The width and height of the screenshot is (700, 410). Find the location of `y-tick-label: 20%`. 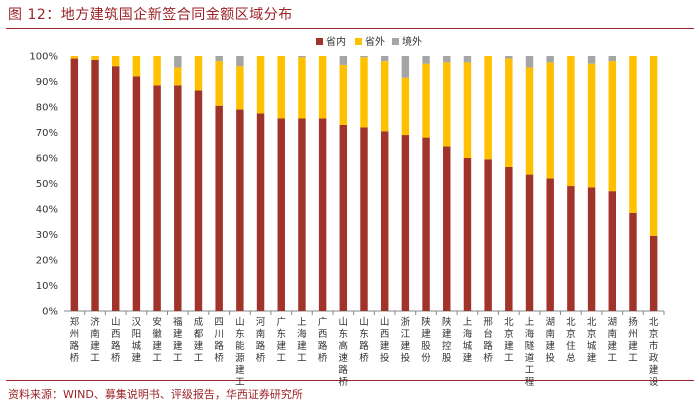

y-tick-label: 20% is located at coordinates (47, 261).